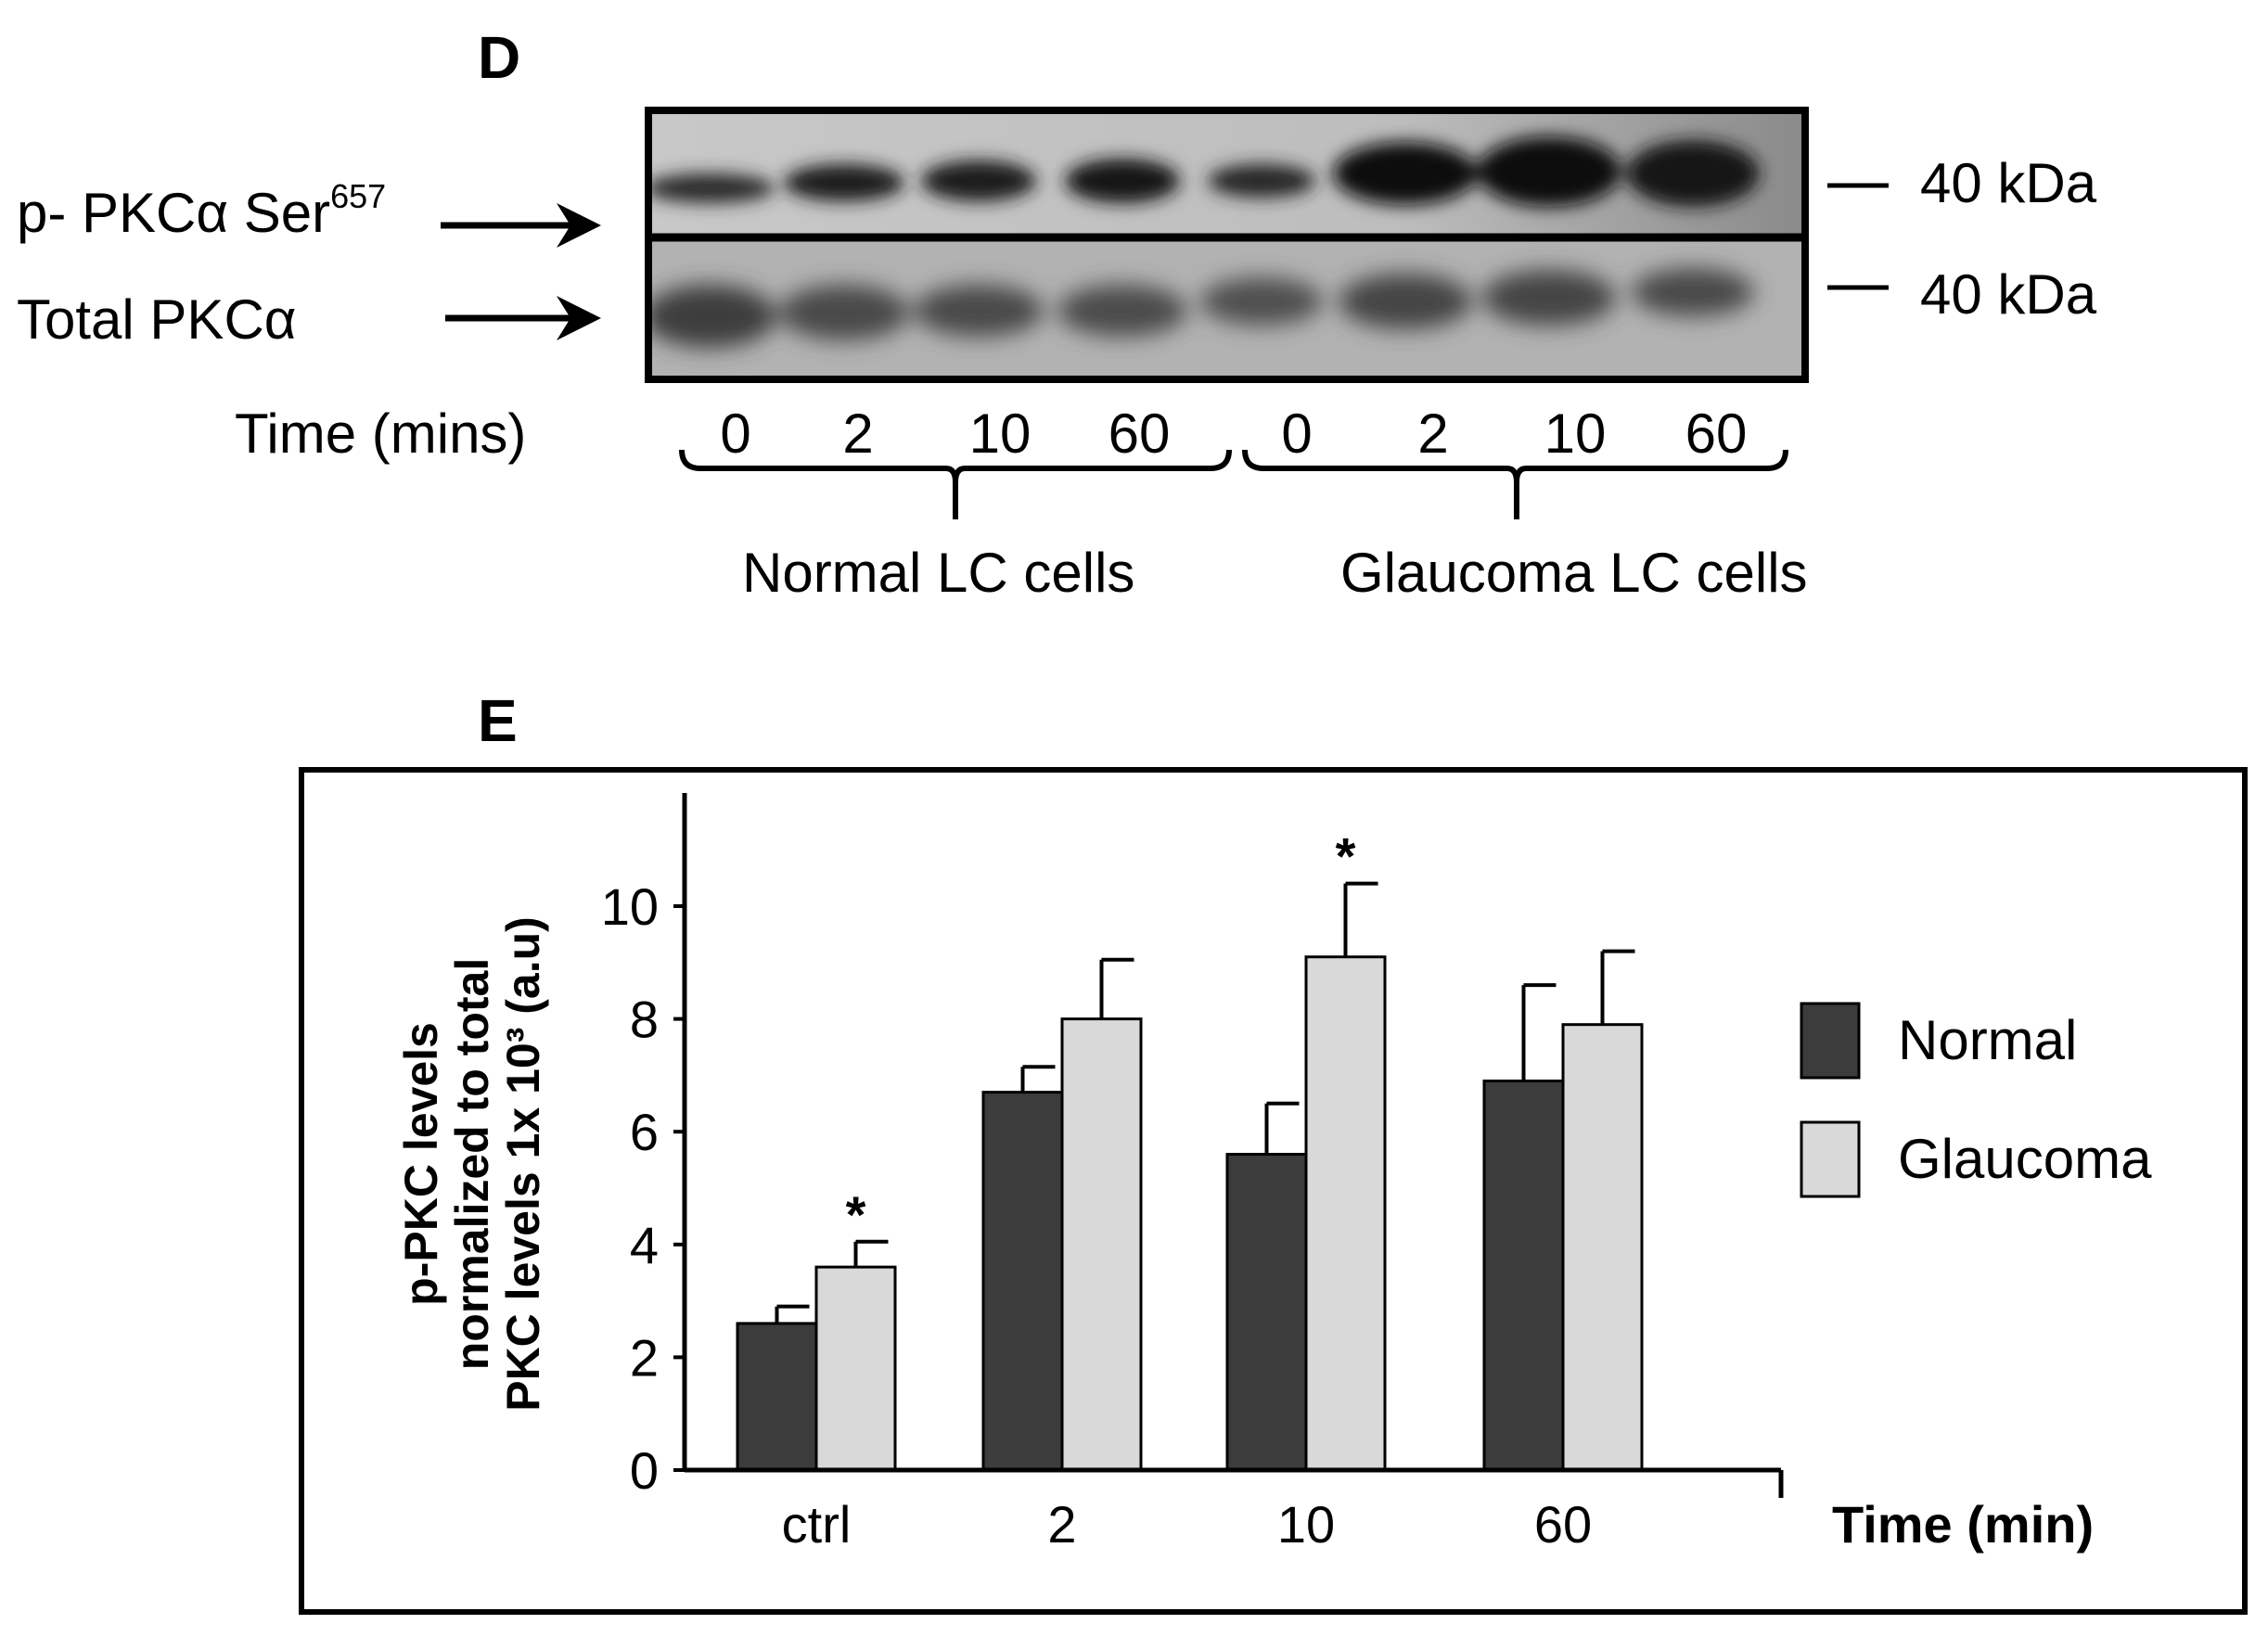 The height and width of the screenshot is (1637, 2268). What do you see at coordinates (499, 57) in the screenshot?
I see `panel-d-letter: D` at bounding box center [499, 57].